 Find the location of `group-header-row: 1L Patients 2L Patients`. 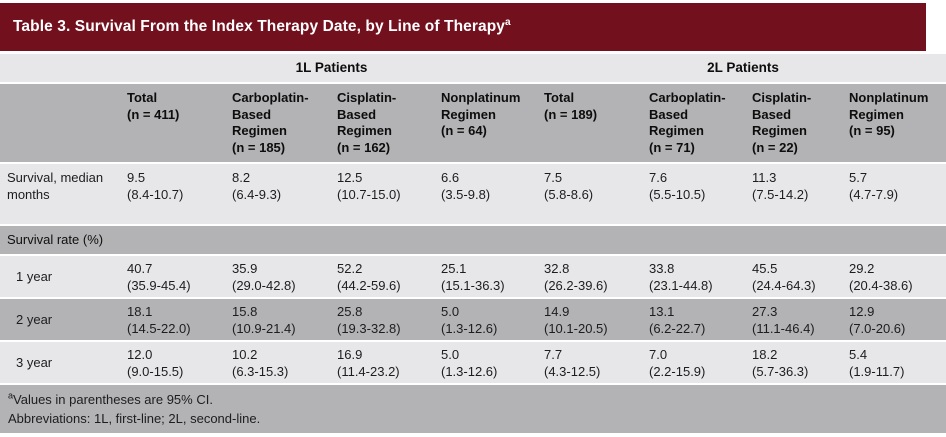

group-header-row: 1L Patients 2L Patients is located at coordinates (473, 68).